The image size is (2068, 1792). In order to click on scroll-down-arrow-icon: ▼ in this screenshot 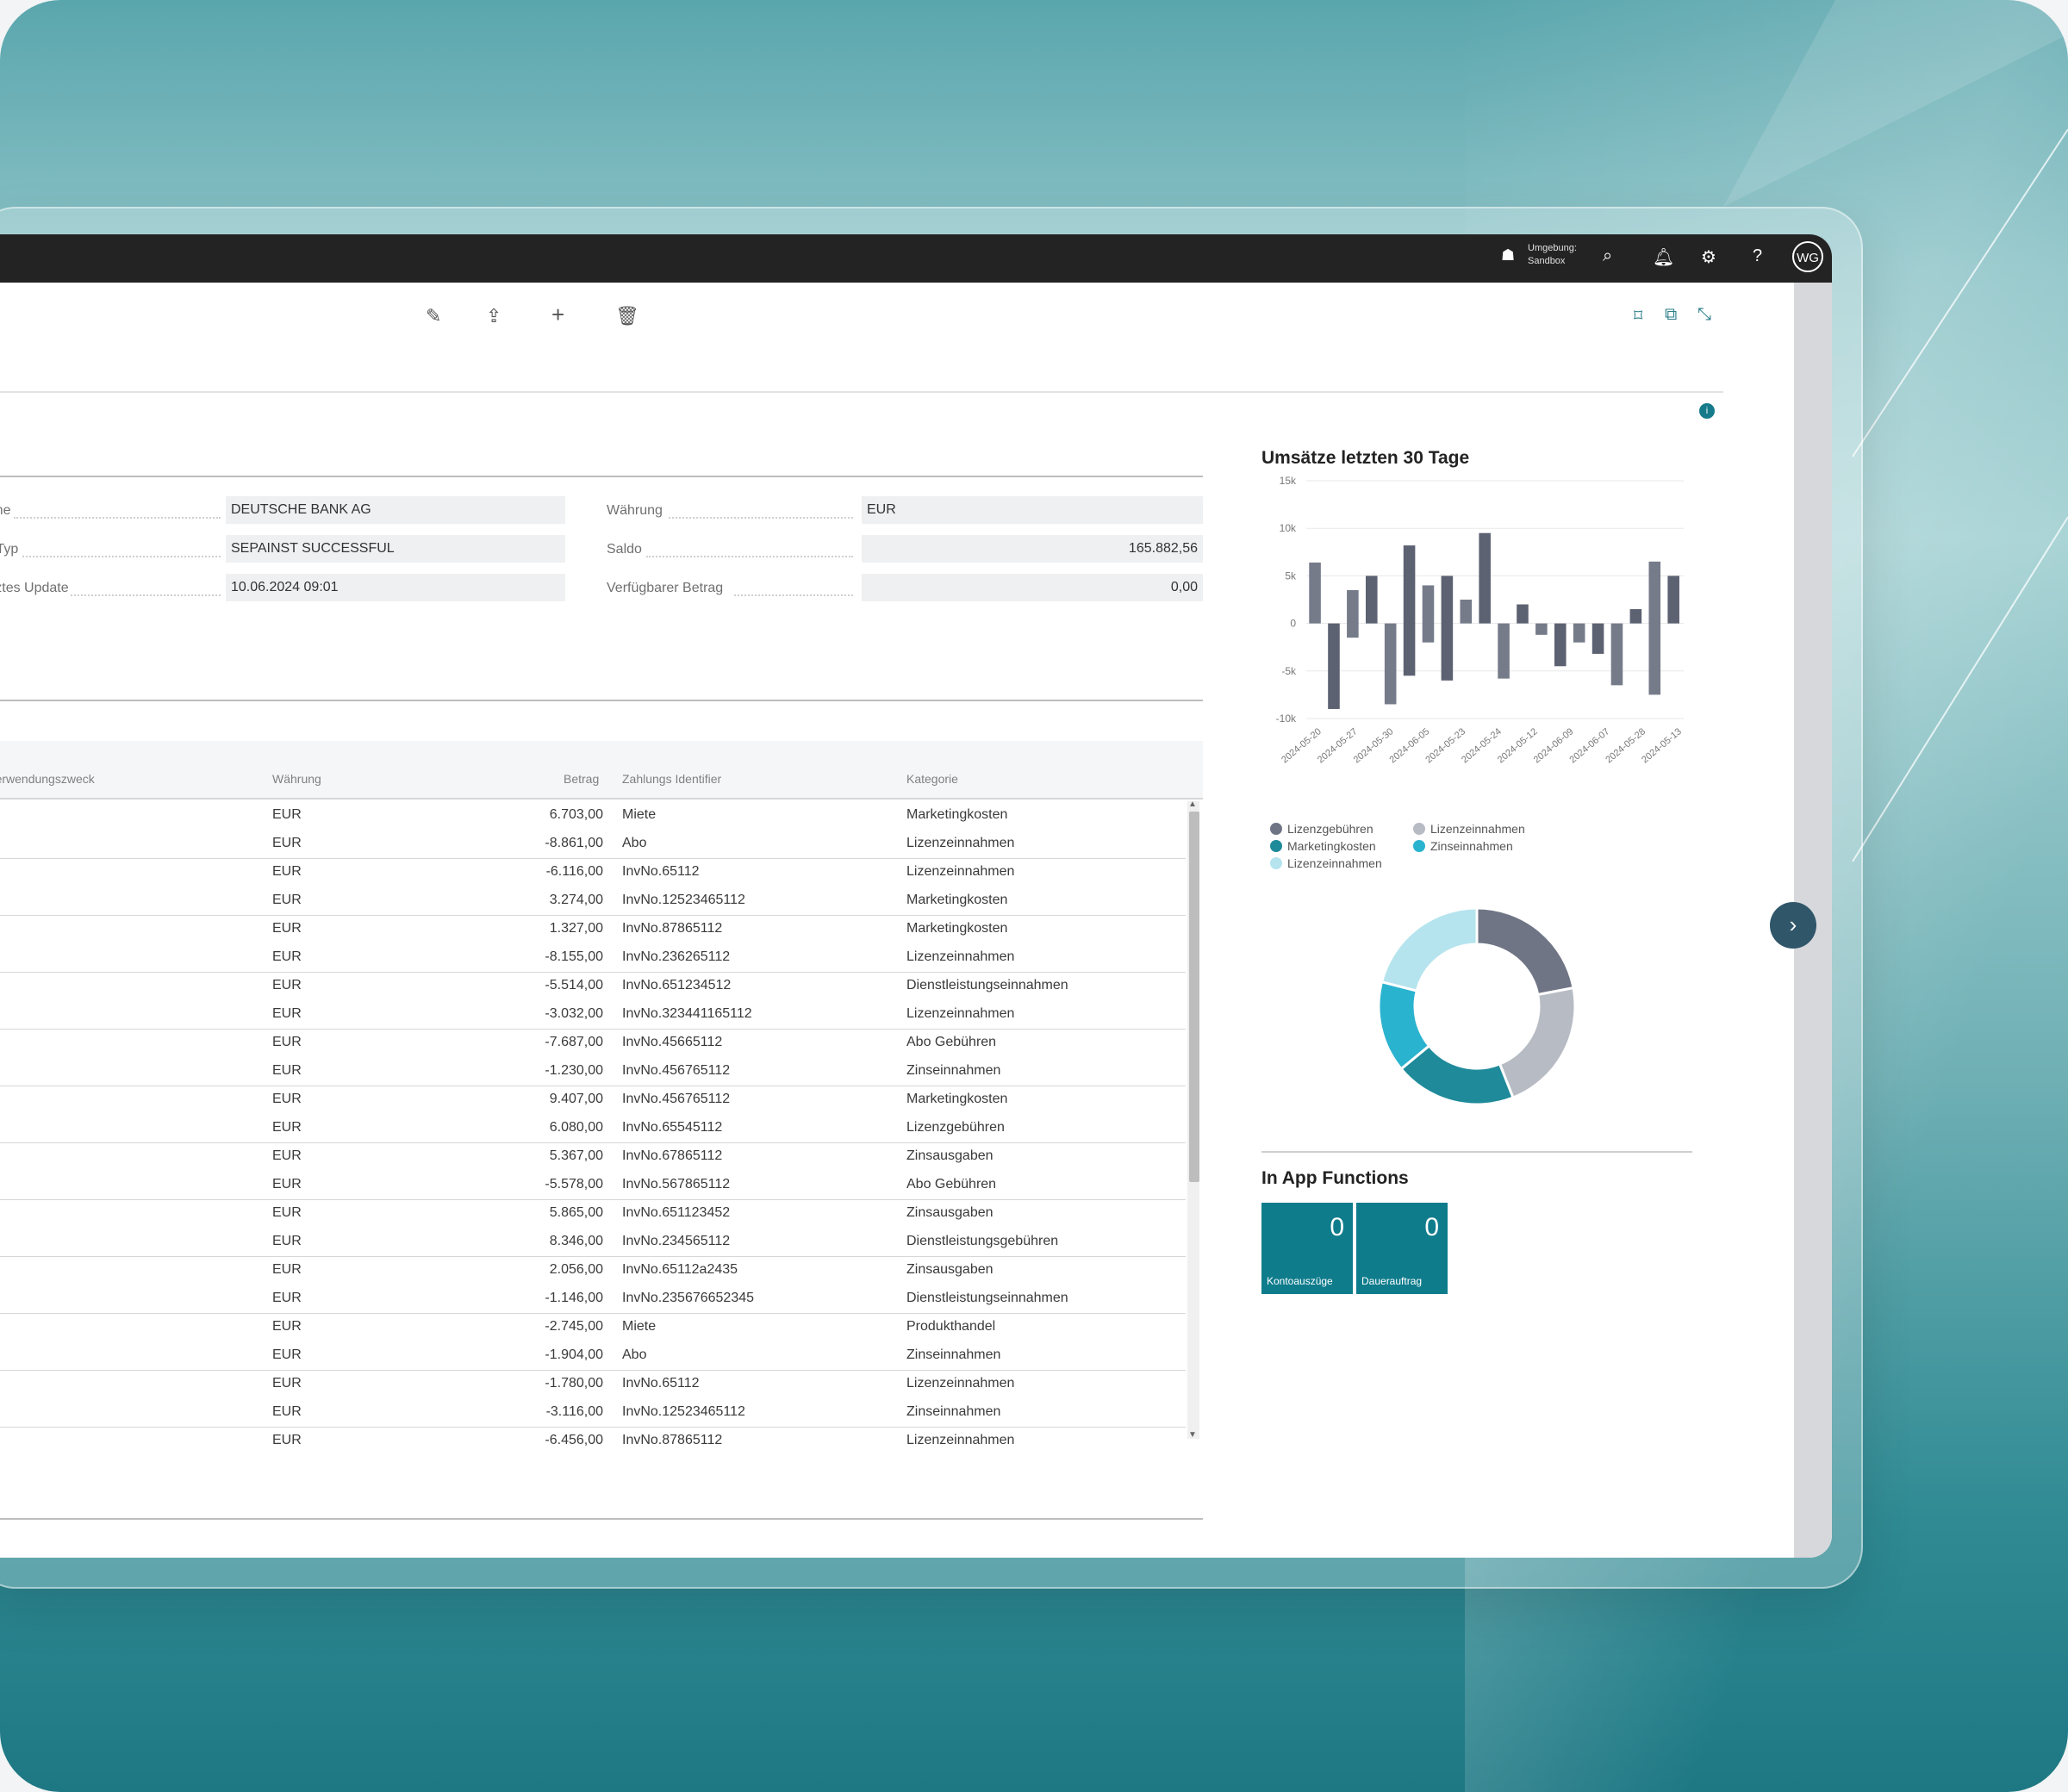, I will do `click(1192, 1435)`.